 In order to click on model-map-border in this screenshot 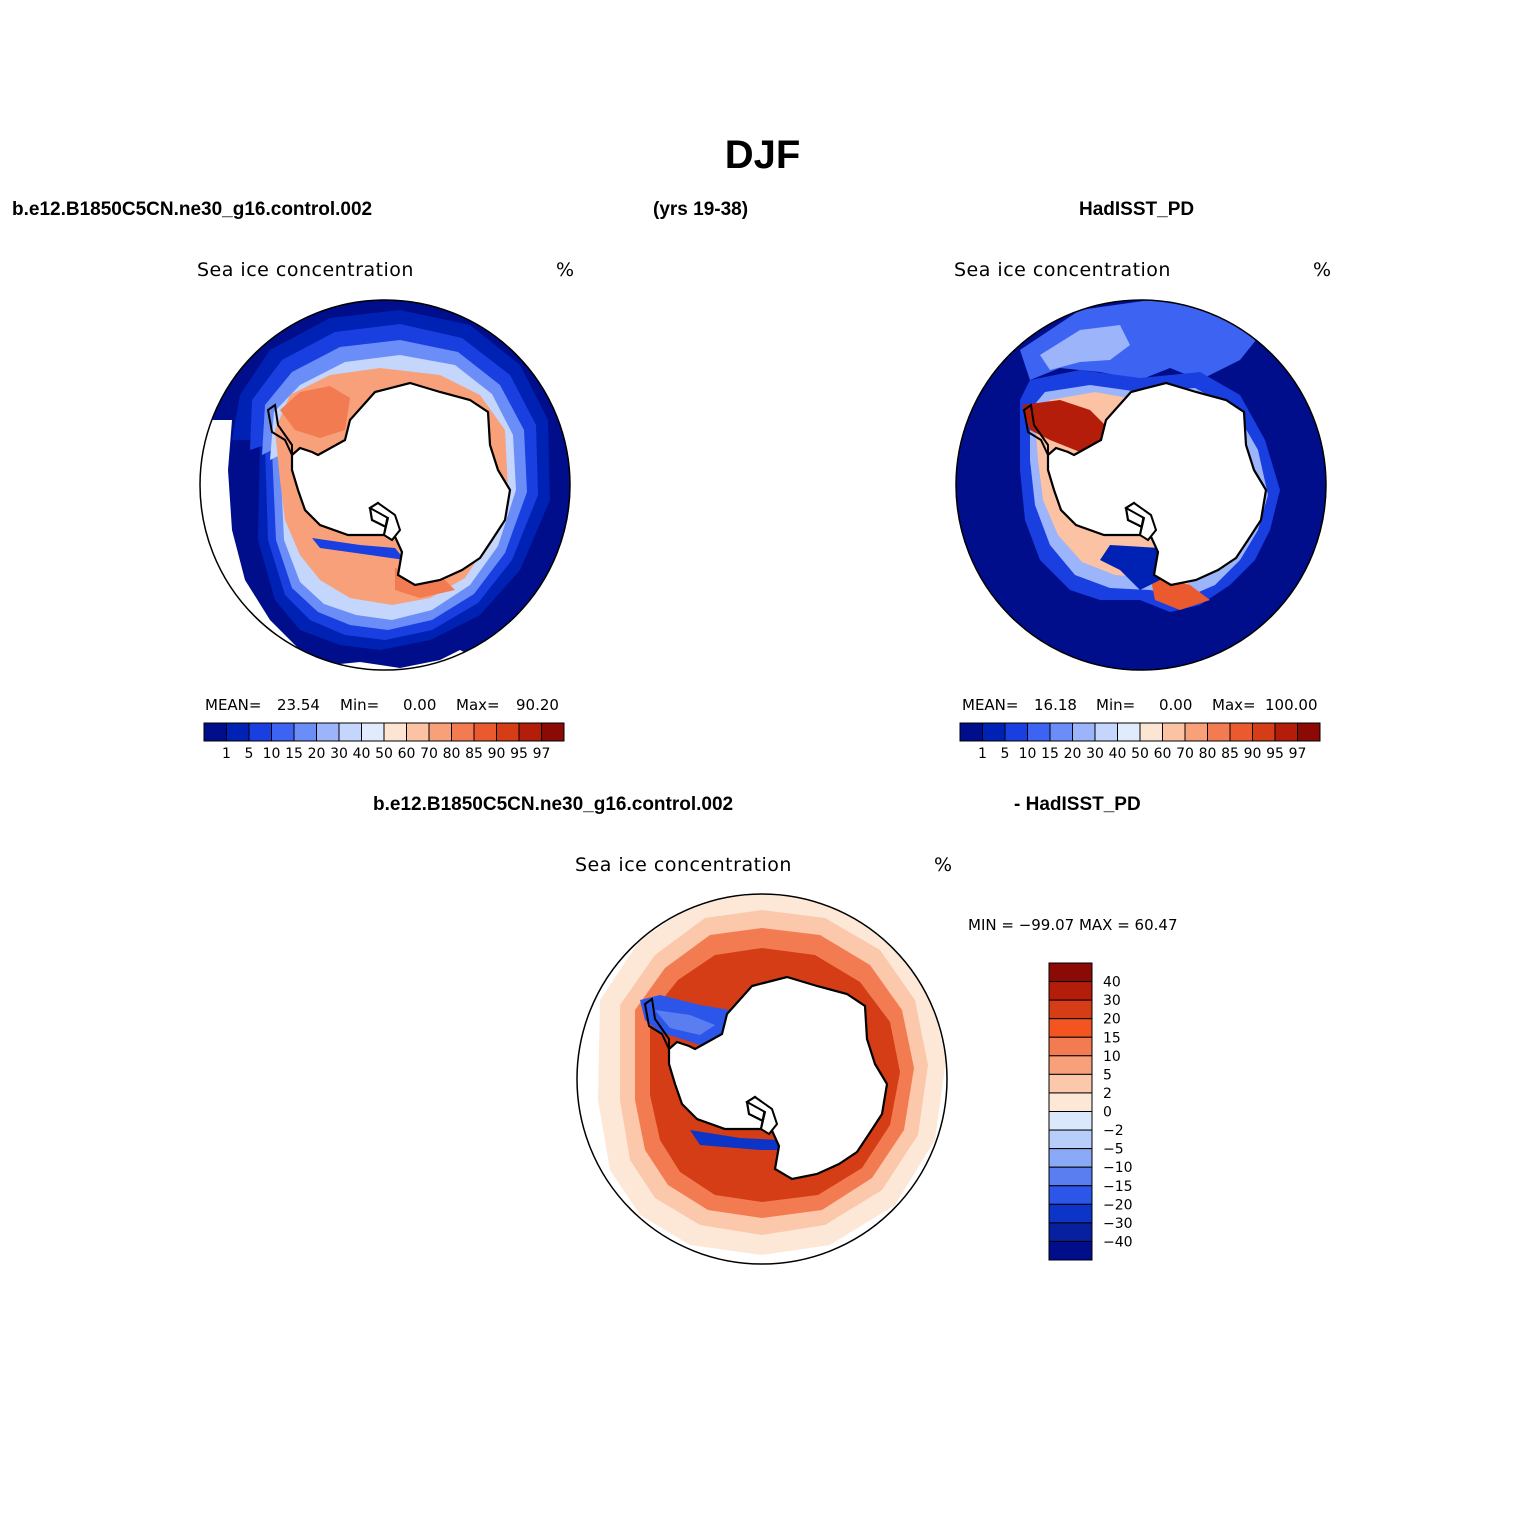, I will do `click(385, 485)`.